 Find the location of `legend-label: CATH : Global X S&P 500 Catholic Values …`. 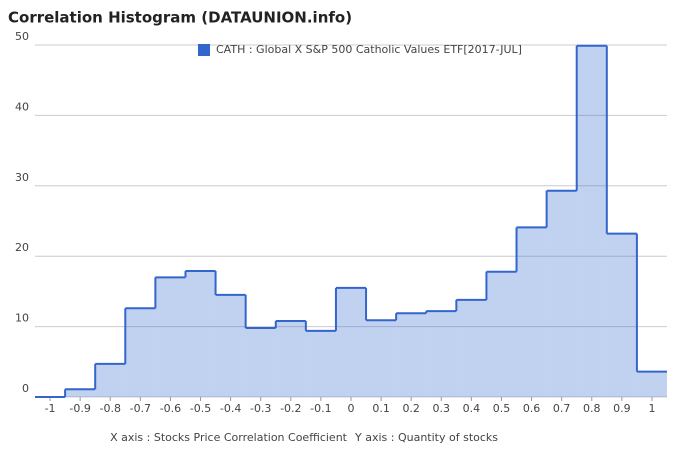

legend-label: CATH : Global X S&P 500 Catholic Values … is located at coordinates (369, 49).